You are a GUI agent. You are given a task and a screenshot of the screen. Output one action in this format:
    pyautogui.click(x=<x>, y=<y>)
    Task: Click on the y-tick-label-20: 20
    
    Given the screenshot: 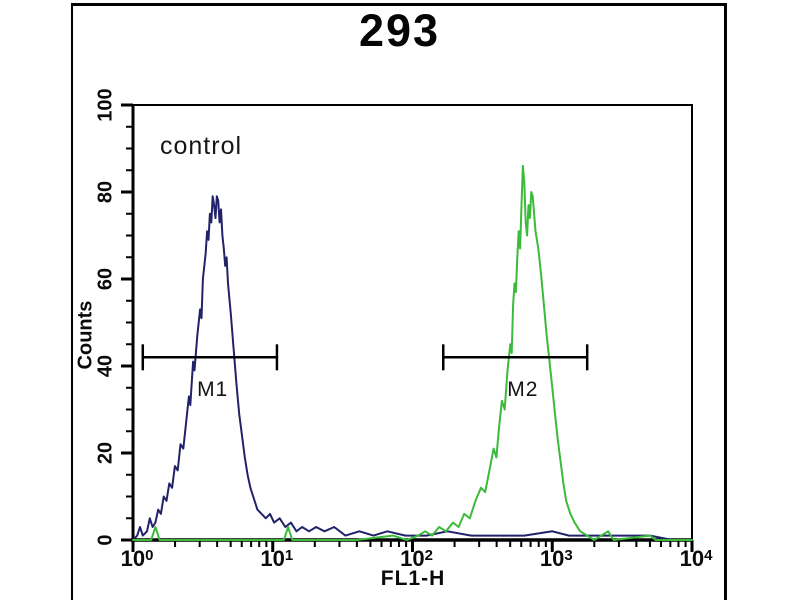 What is the action you would take?
    pyautogui.click(x=105, y=453)
    